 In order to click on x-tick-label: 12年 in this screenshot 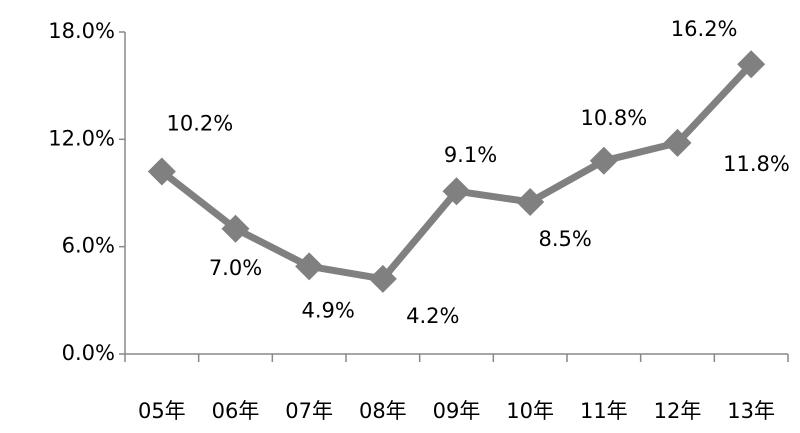, I will do `click(678, 411)`.